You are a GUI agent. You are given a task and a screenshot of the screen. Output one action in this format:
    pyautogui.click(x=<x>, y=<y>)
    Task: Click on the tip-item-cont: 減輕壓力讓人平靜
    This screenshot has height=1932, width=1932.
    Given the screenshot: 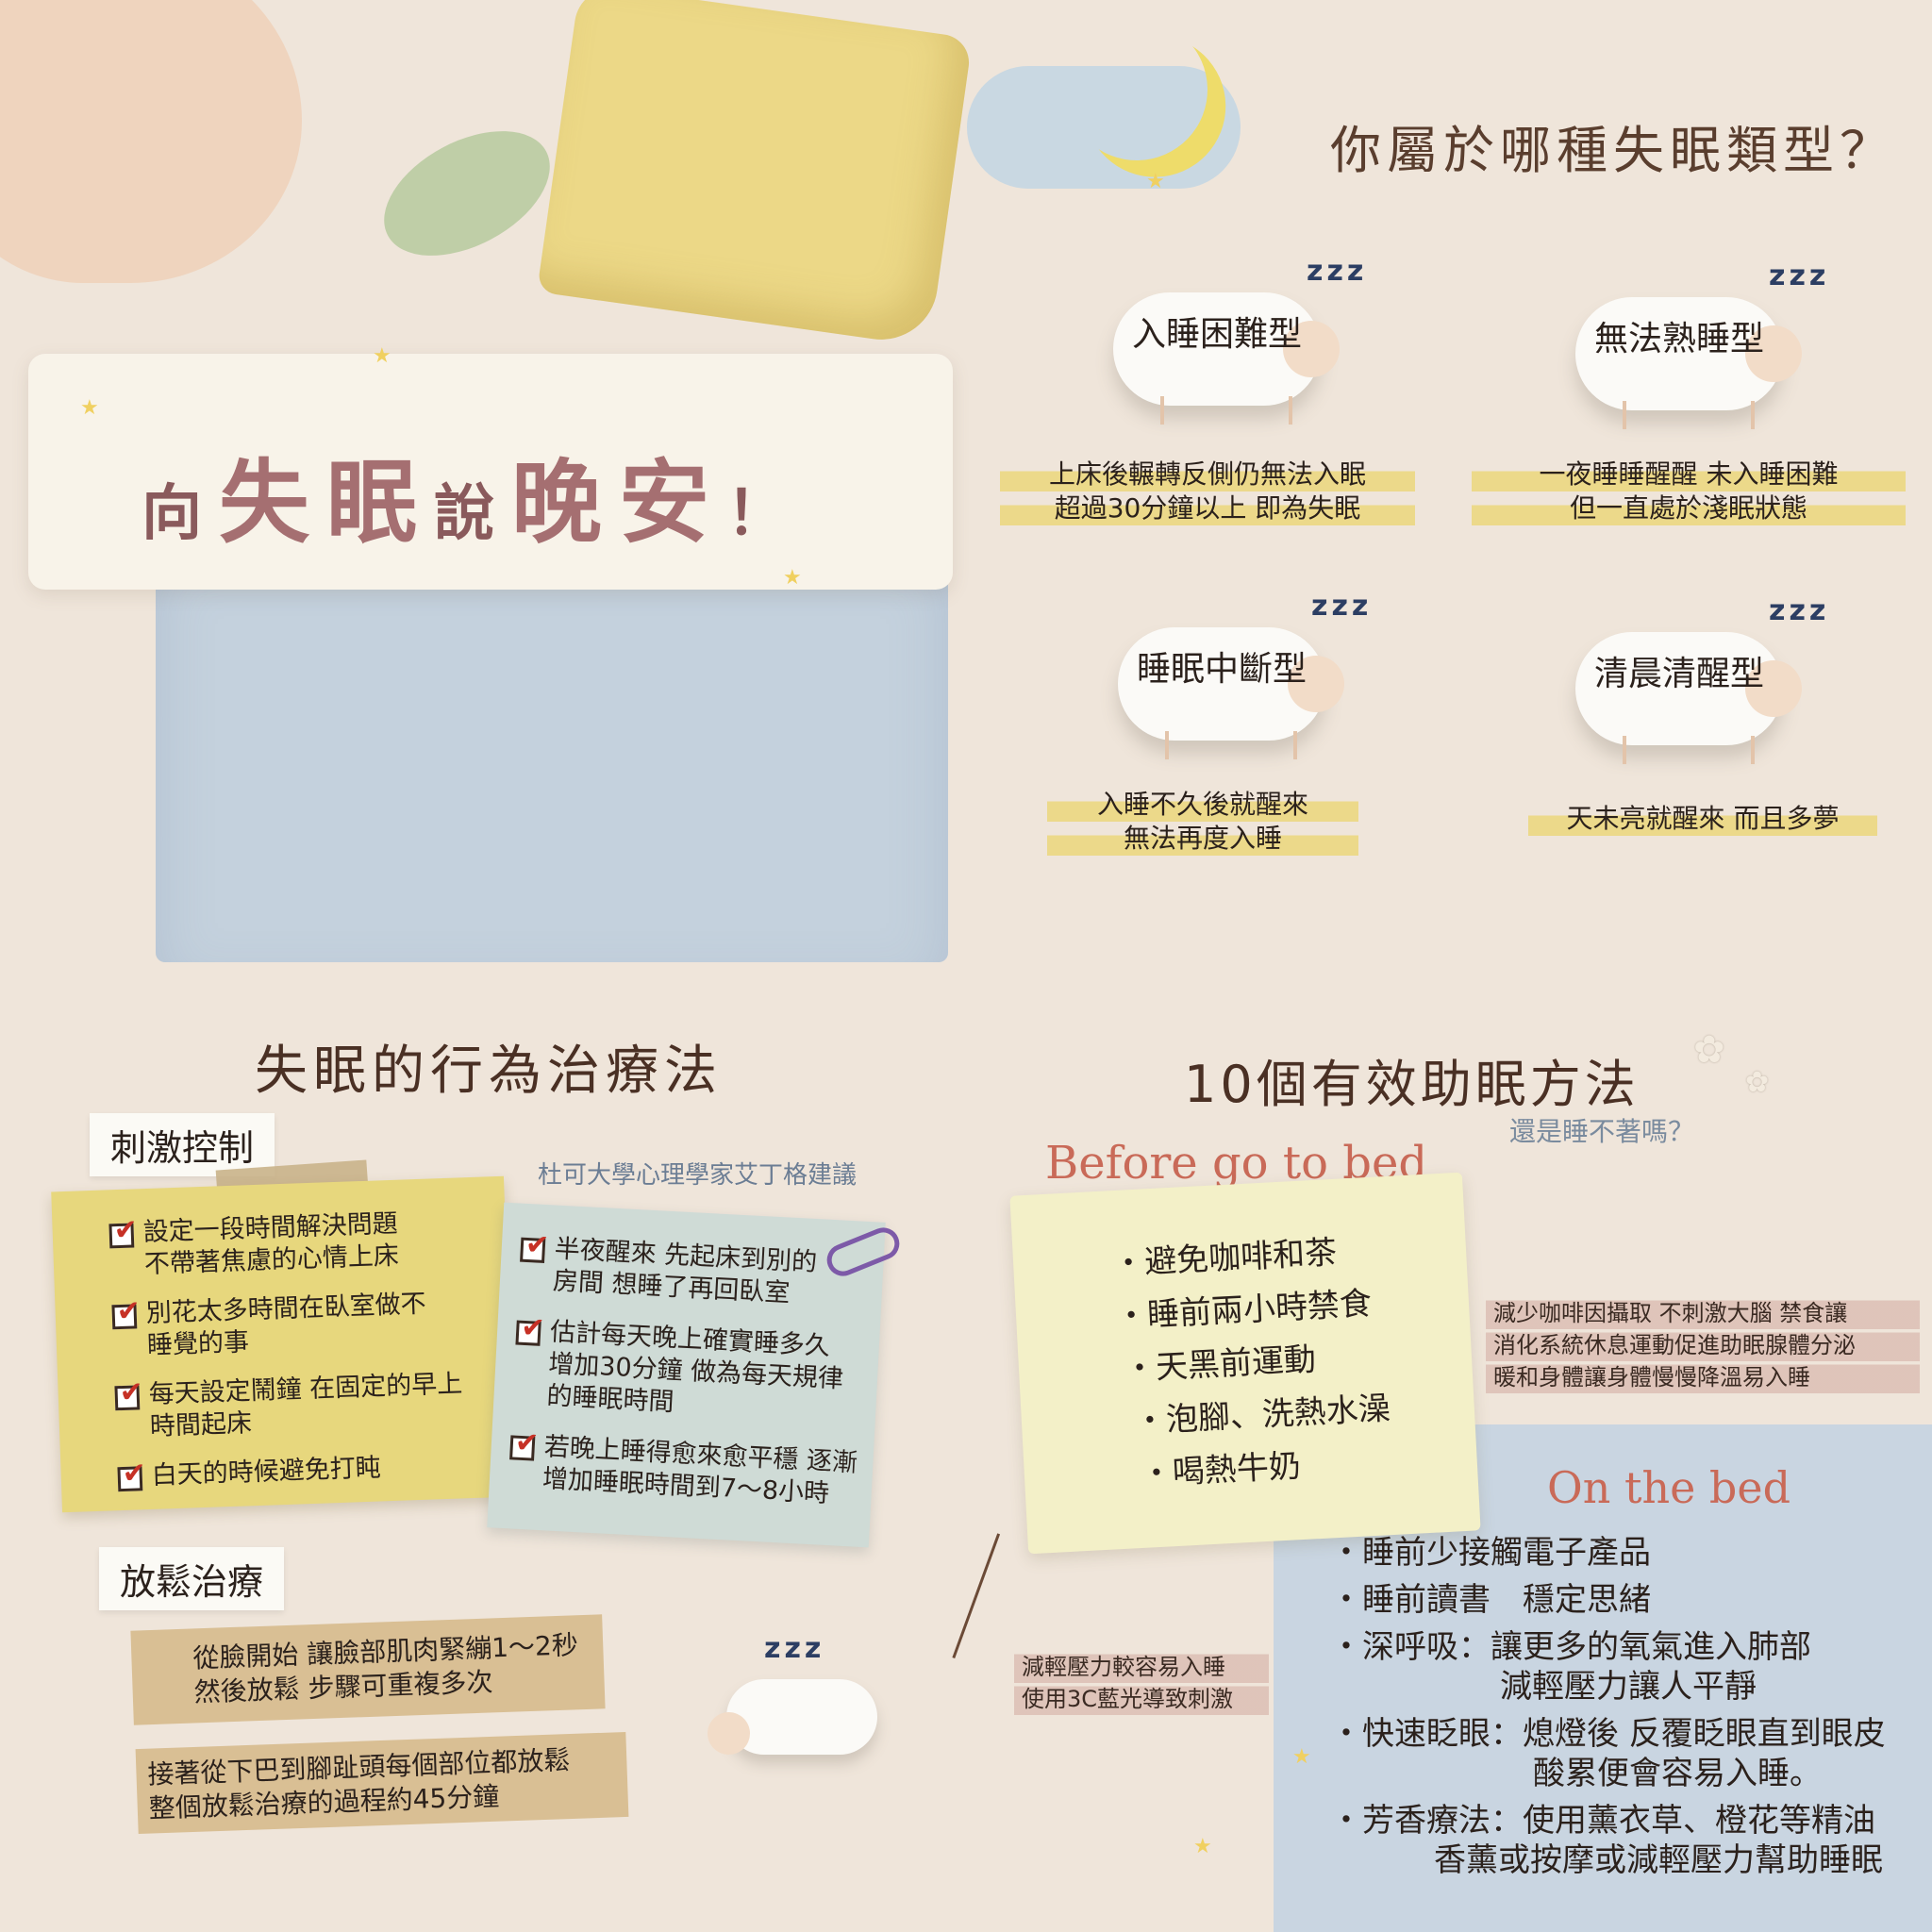 What is the action you would take?
    pyautogui.click(x=1628, y=1687)
    